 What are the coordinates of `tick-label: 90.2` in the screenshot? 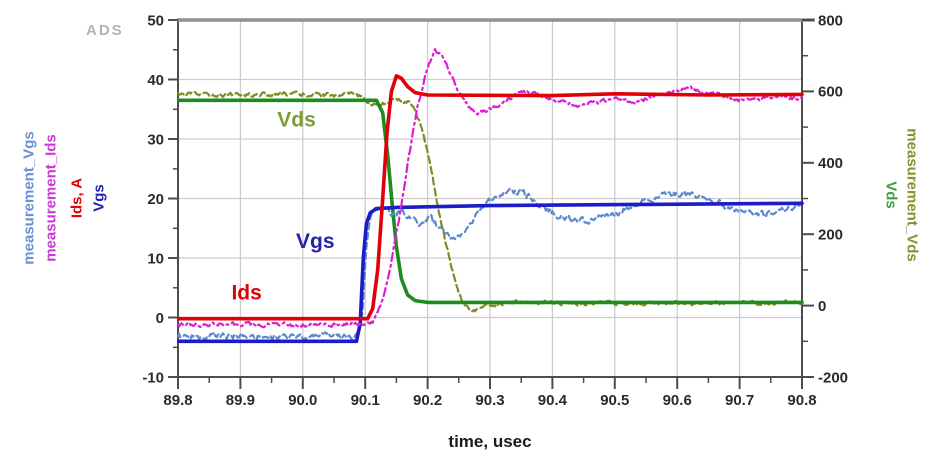 It's located at (427, 400).